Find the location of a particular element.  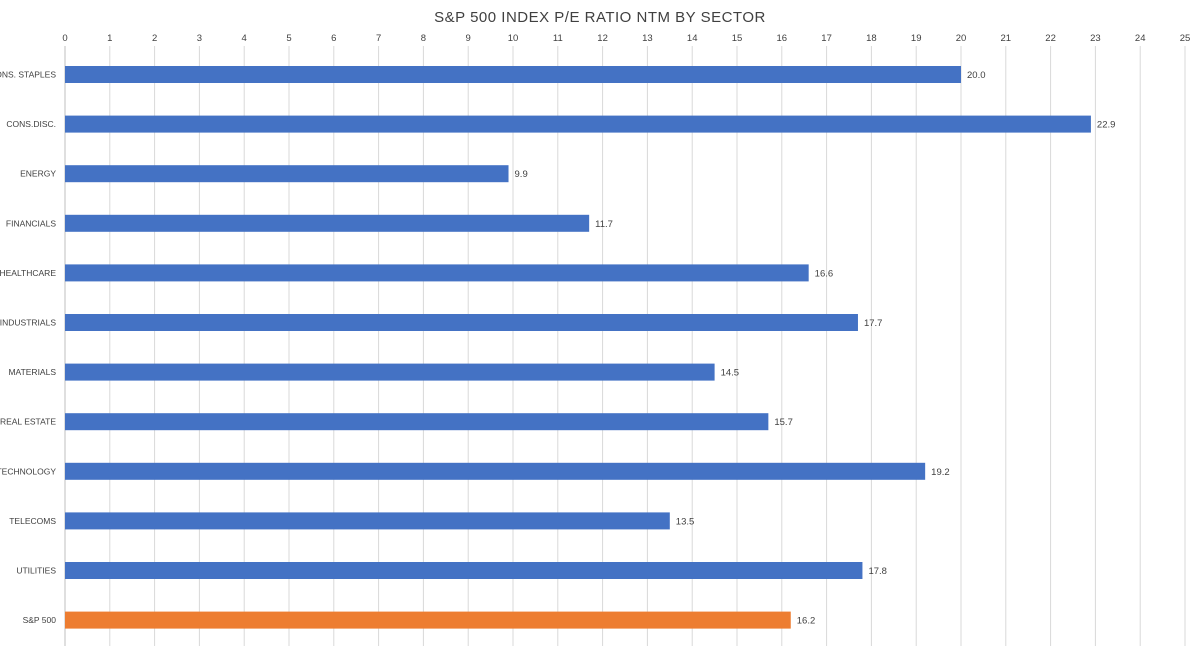

x-tick-label: 19 is located at coordinates (916, 38).